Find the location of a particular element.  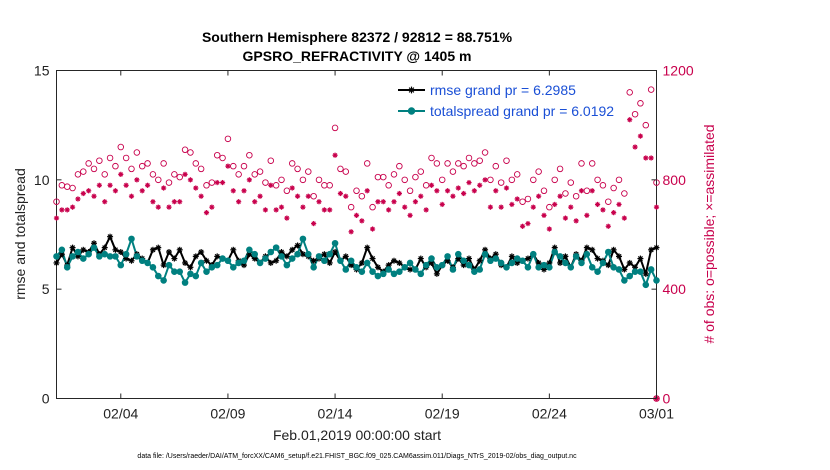

y-right-tick-label: 800 is located at coordinates (675, 180).